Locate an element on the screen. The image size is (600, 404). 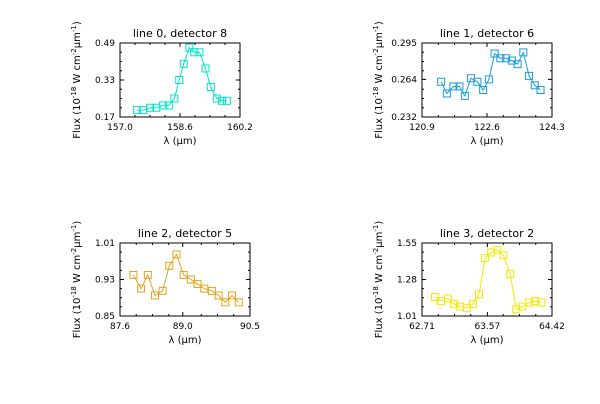
x-tick-label: 122.6 is located at coordinates (487, 128).